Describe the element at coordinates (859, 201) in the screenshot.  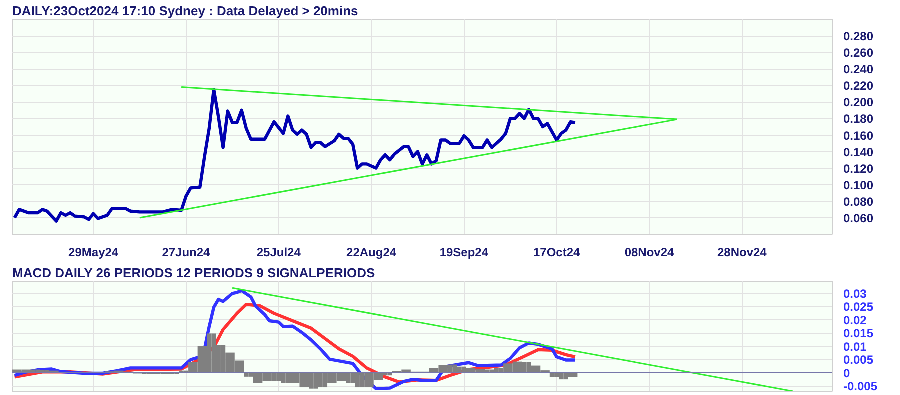
I see `y-tick-label: 0.080` at that location.